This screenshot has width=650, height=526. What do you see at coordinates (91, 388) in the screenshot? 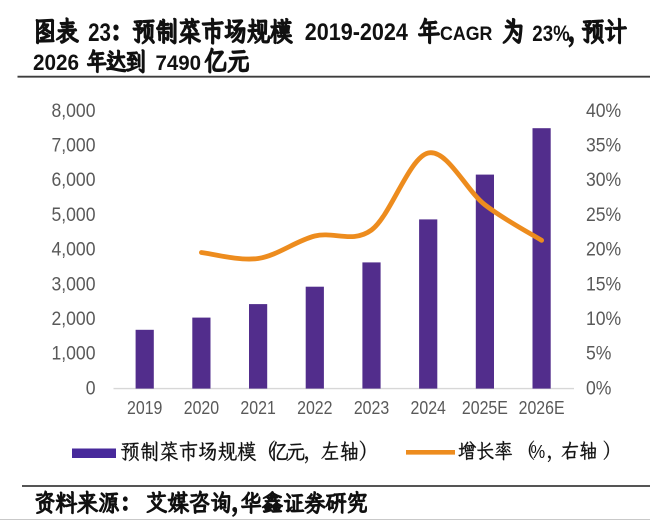
I see `svg-text: 0` at bounding box center [91, 388].